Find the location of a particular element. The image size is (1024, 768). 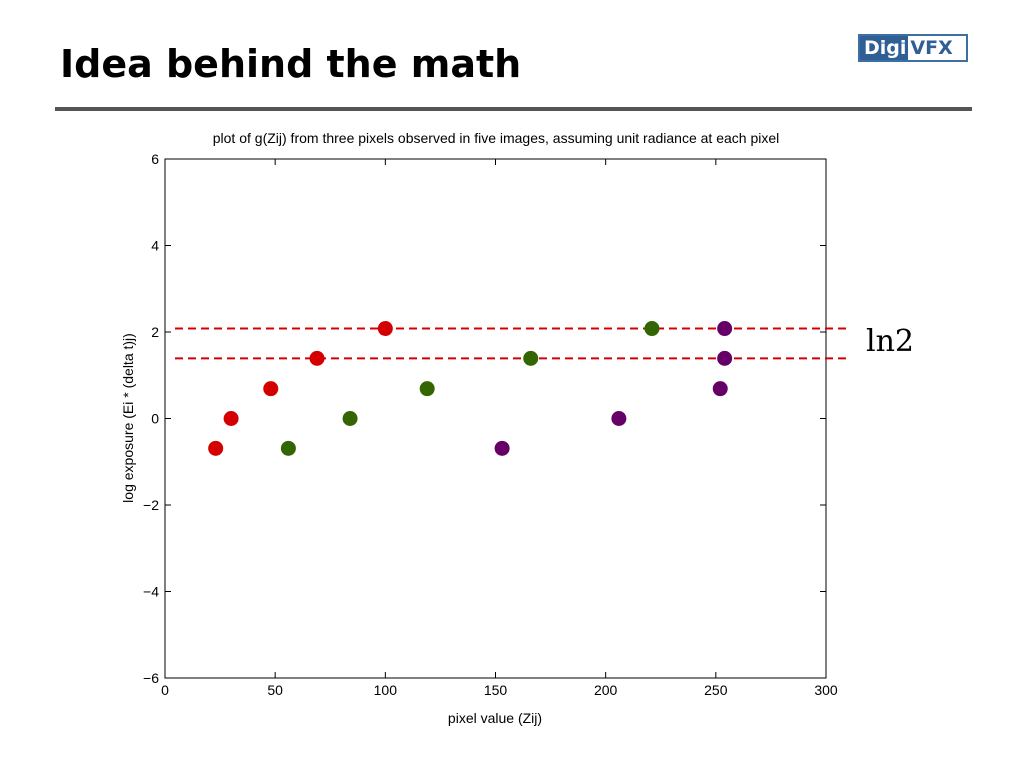

x-tick-label: 50 is located at coordinates (275, 690).